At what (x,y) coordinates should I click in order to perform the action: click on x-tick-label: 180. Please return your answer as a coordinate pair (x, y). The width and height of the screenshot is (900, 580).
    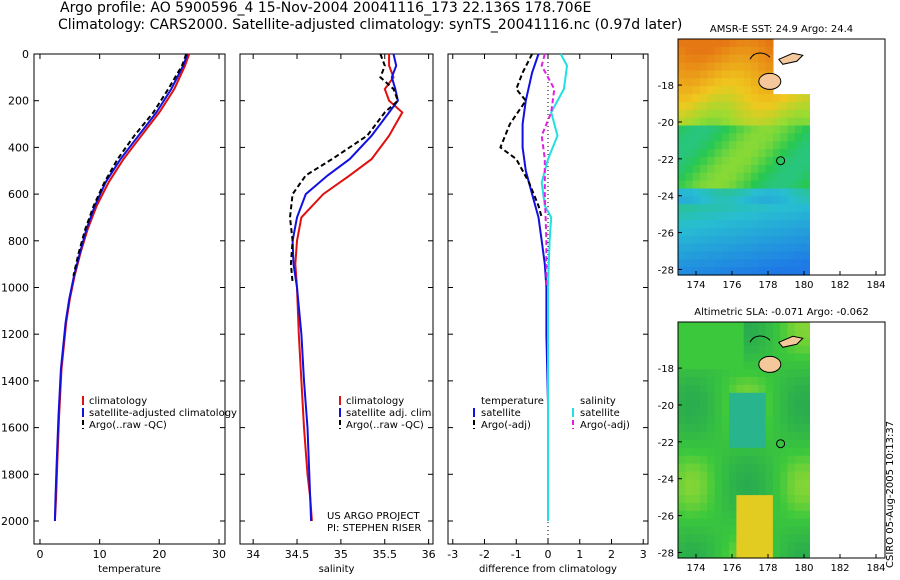
    Looking at the image, I should click on (803, 568).